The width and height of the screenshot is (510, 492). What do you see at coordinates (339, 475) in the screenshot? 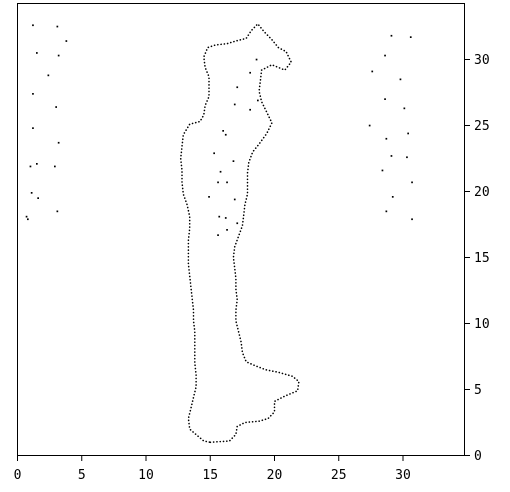
I see `x-tick-label: 25` at bounding box center [339, 475].